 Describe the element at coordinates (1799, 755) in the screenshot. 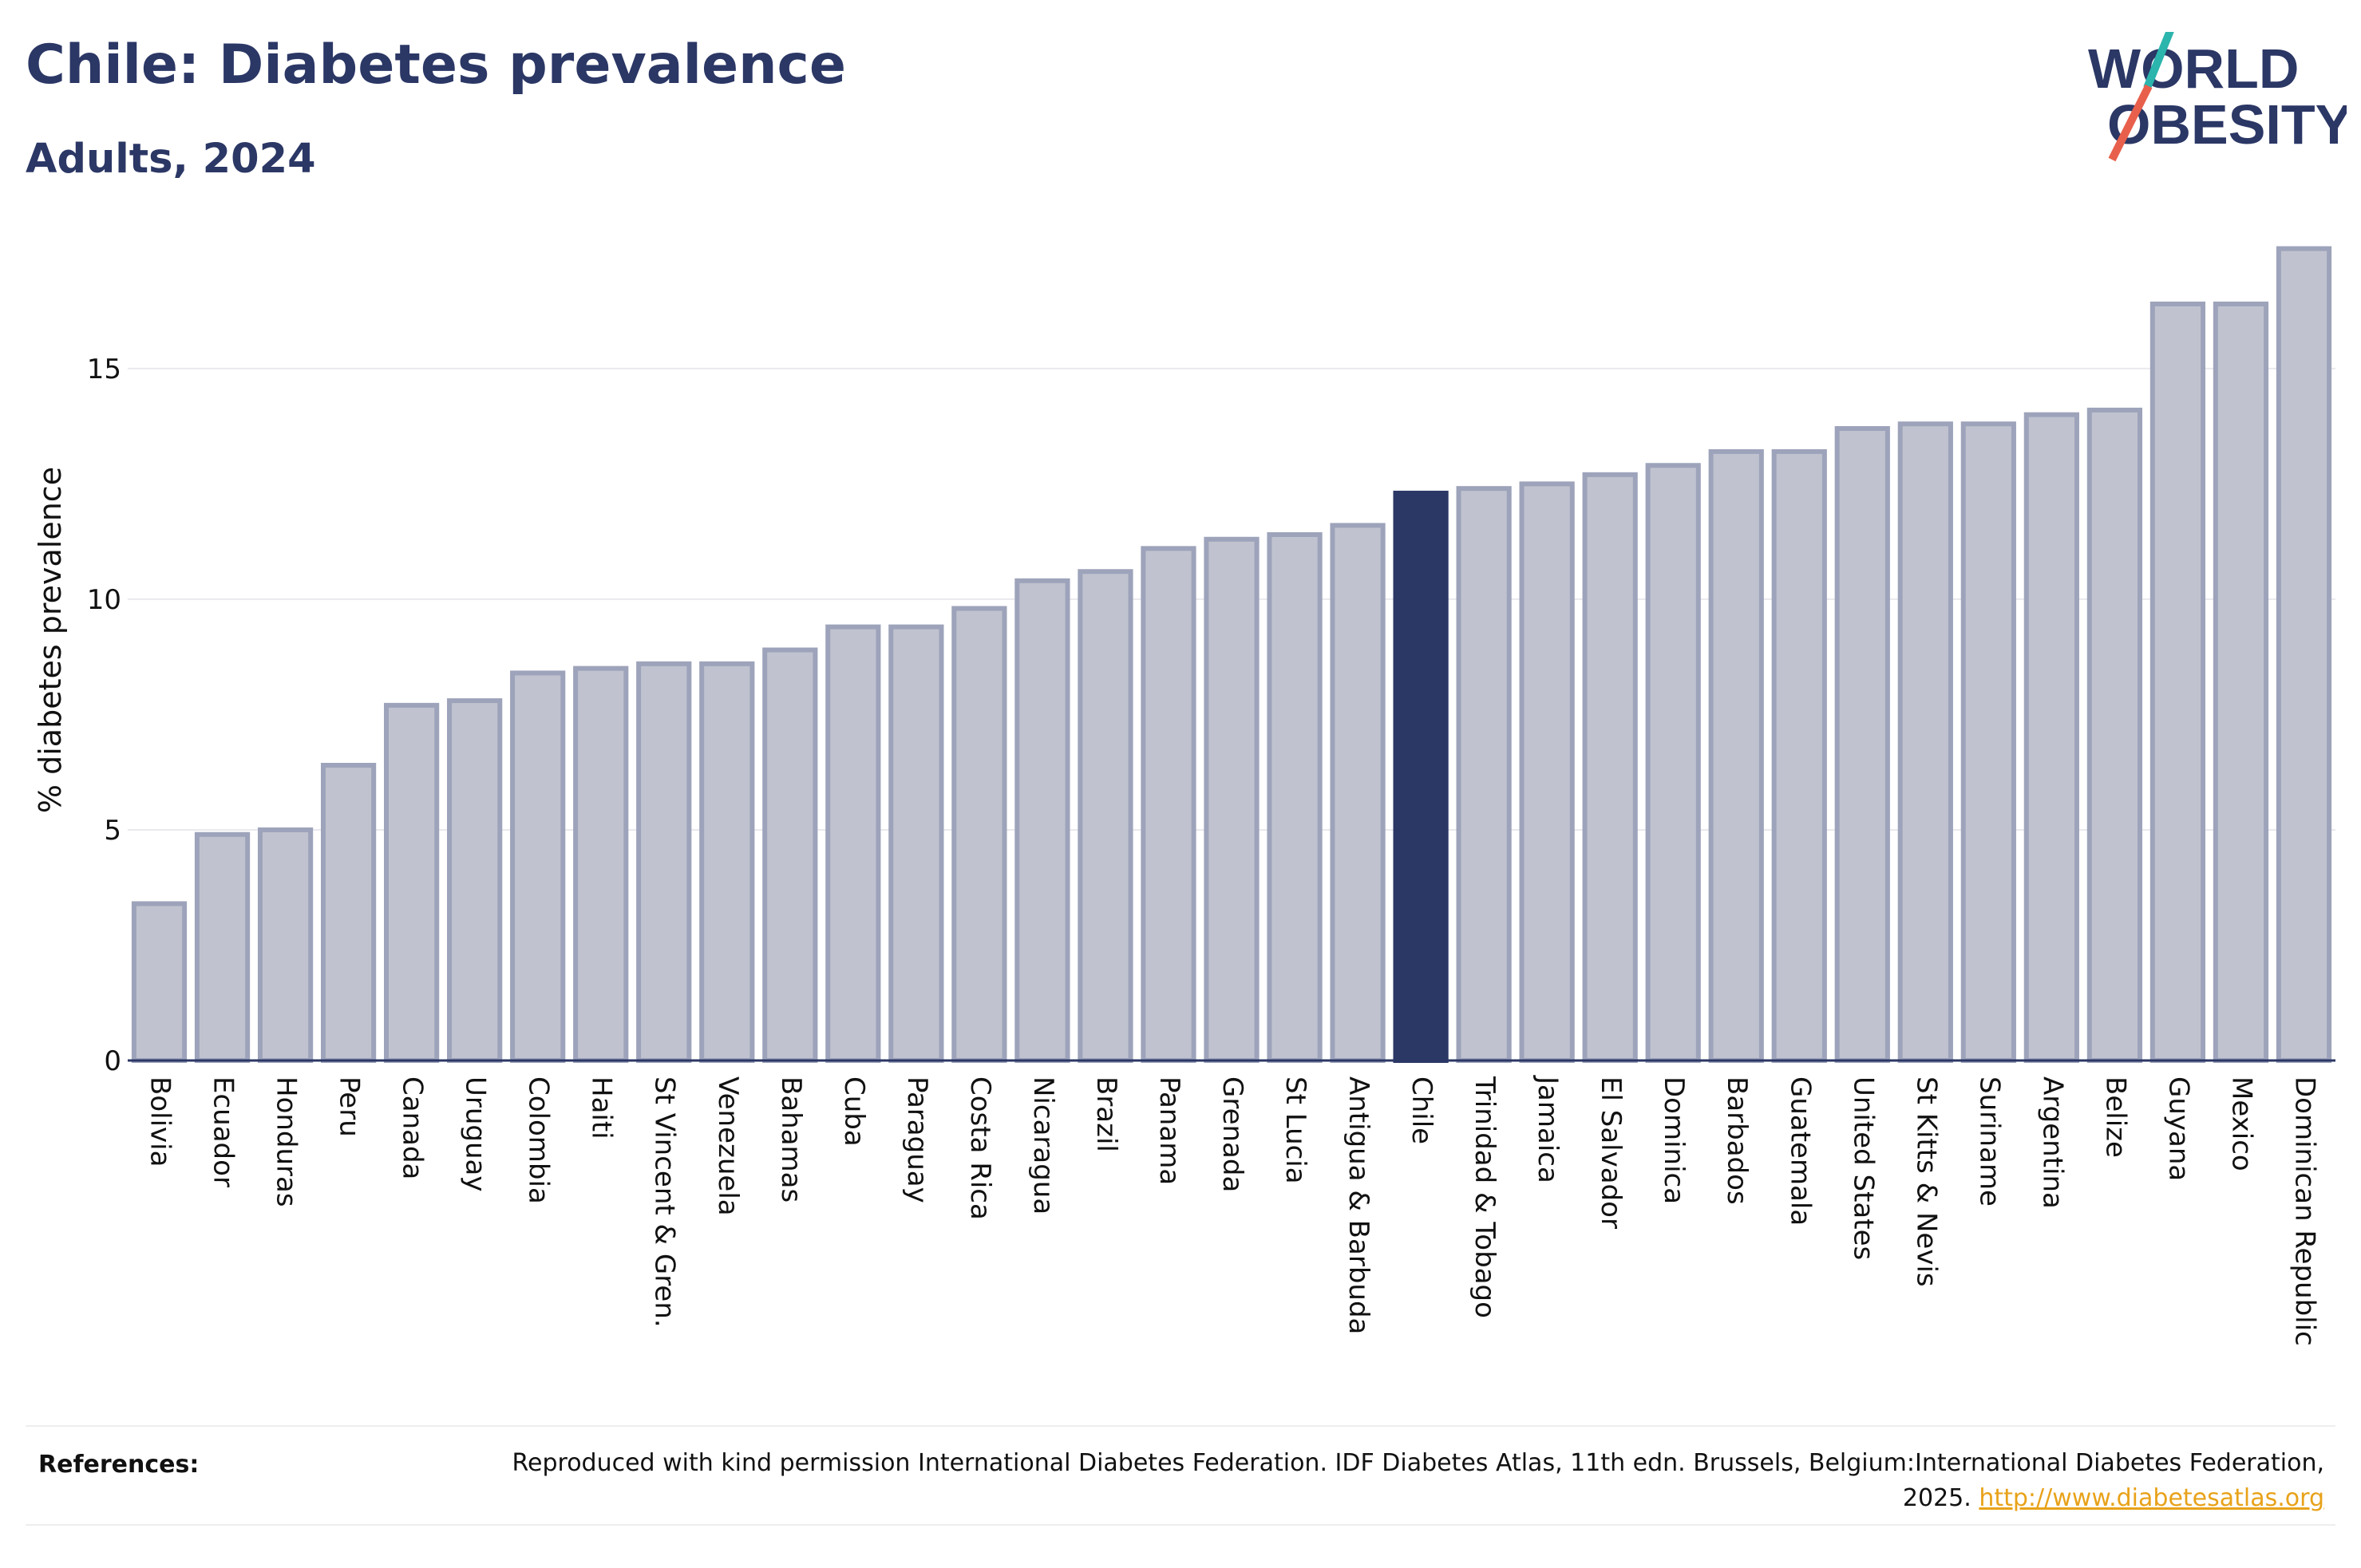

I see `bar-guatemala` at that location.